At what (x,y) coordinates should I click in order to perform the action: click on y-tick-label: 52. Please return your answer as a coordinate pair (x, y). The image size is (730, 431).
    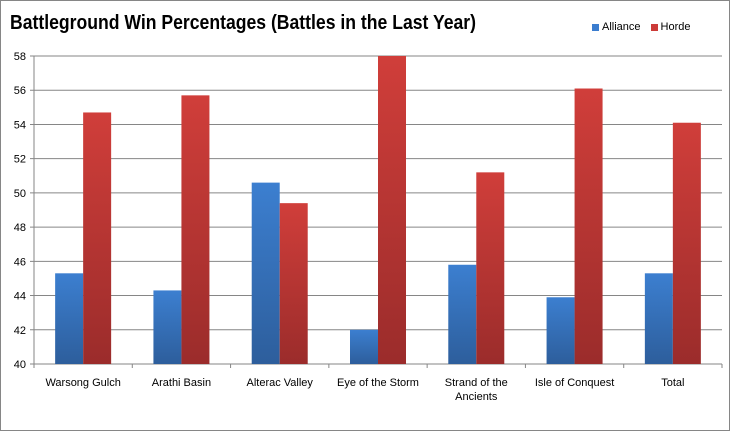
    Looking at the image, I should click on (20, 160).